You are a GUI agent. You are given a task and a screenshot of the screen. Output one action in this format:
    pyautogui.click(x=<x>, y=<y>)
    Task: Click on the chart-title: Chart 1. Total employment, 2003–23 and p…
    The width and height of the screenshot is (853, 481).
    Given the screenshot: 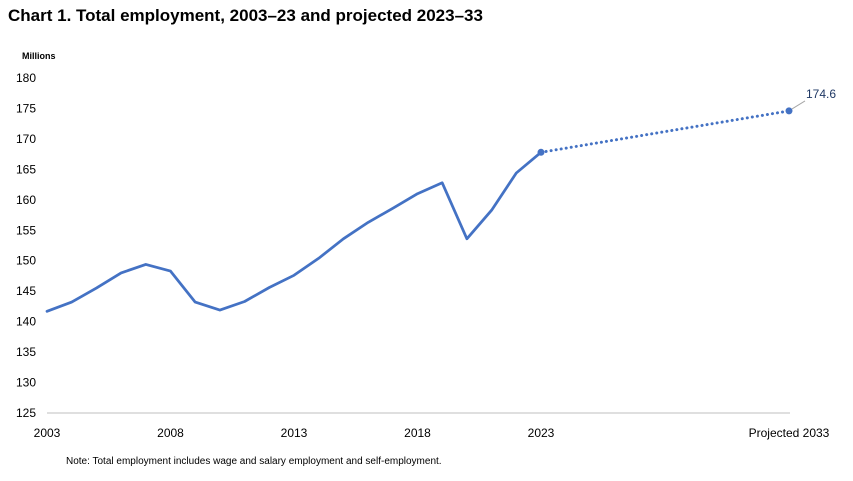 What is the action you would take?
    pyautogui.click(x=245, y=15)
    